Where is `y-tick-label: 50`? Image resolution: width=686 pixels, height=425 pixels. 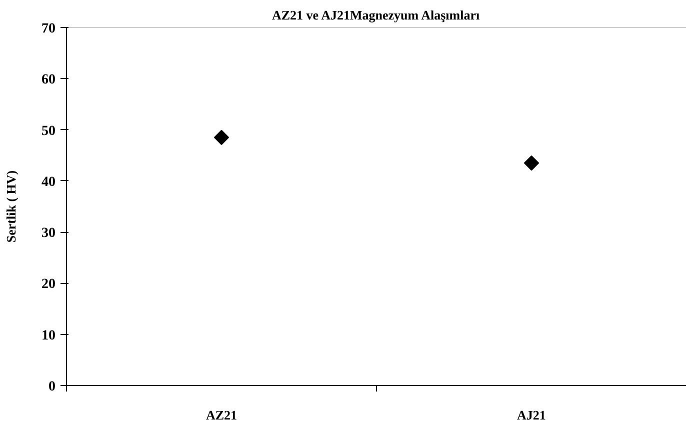 y-tick-label: 50 is located at coordinates (49, 131).